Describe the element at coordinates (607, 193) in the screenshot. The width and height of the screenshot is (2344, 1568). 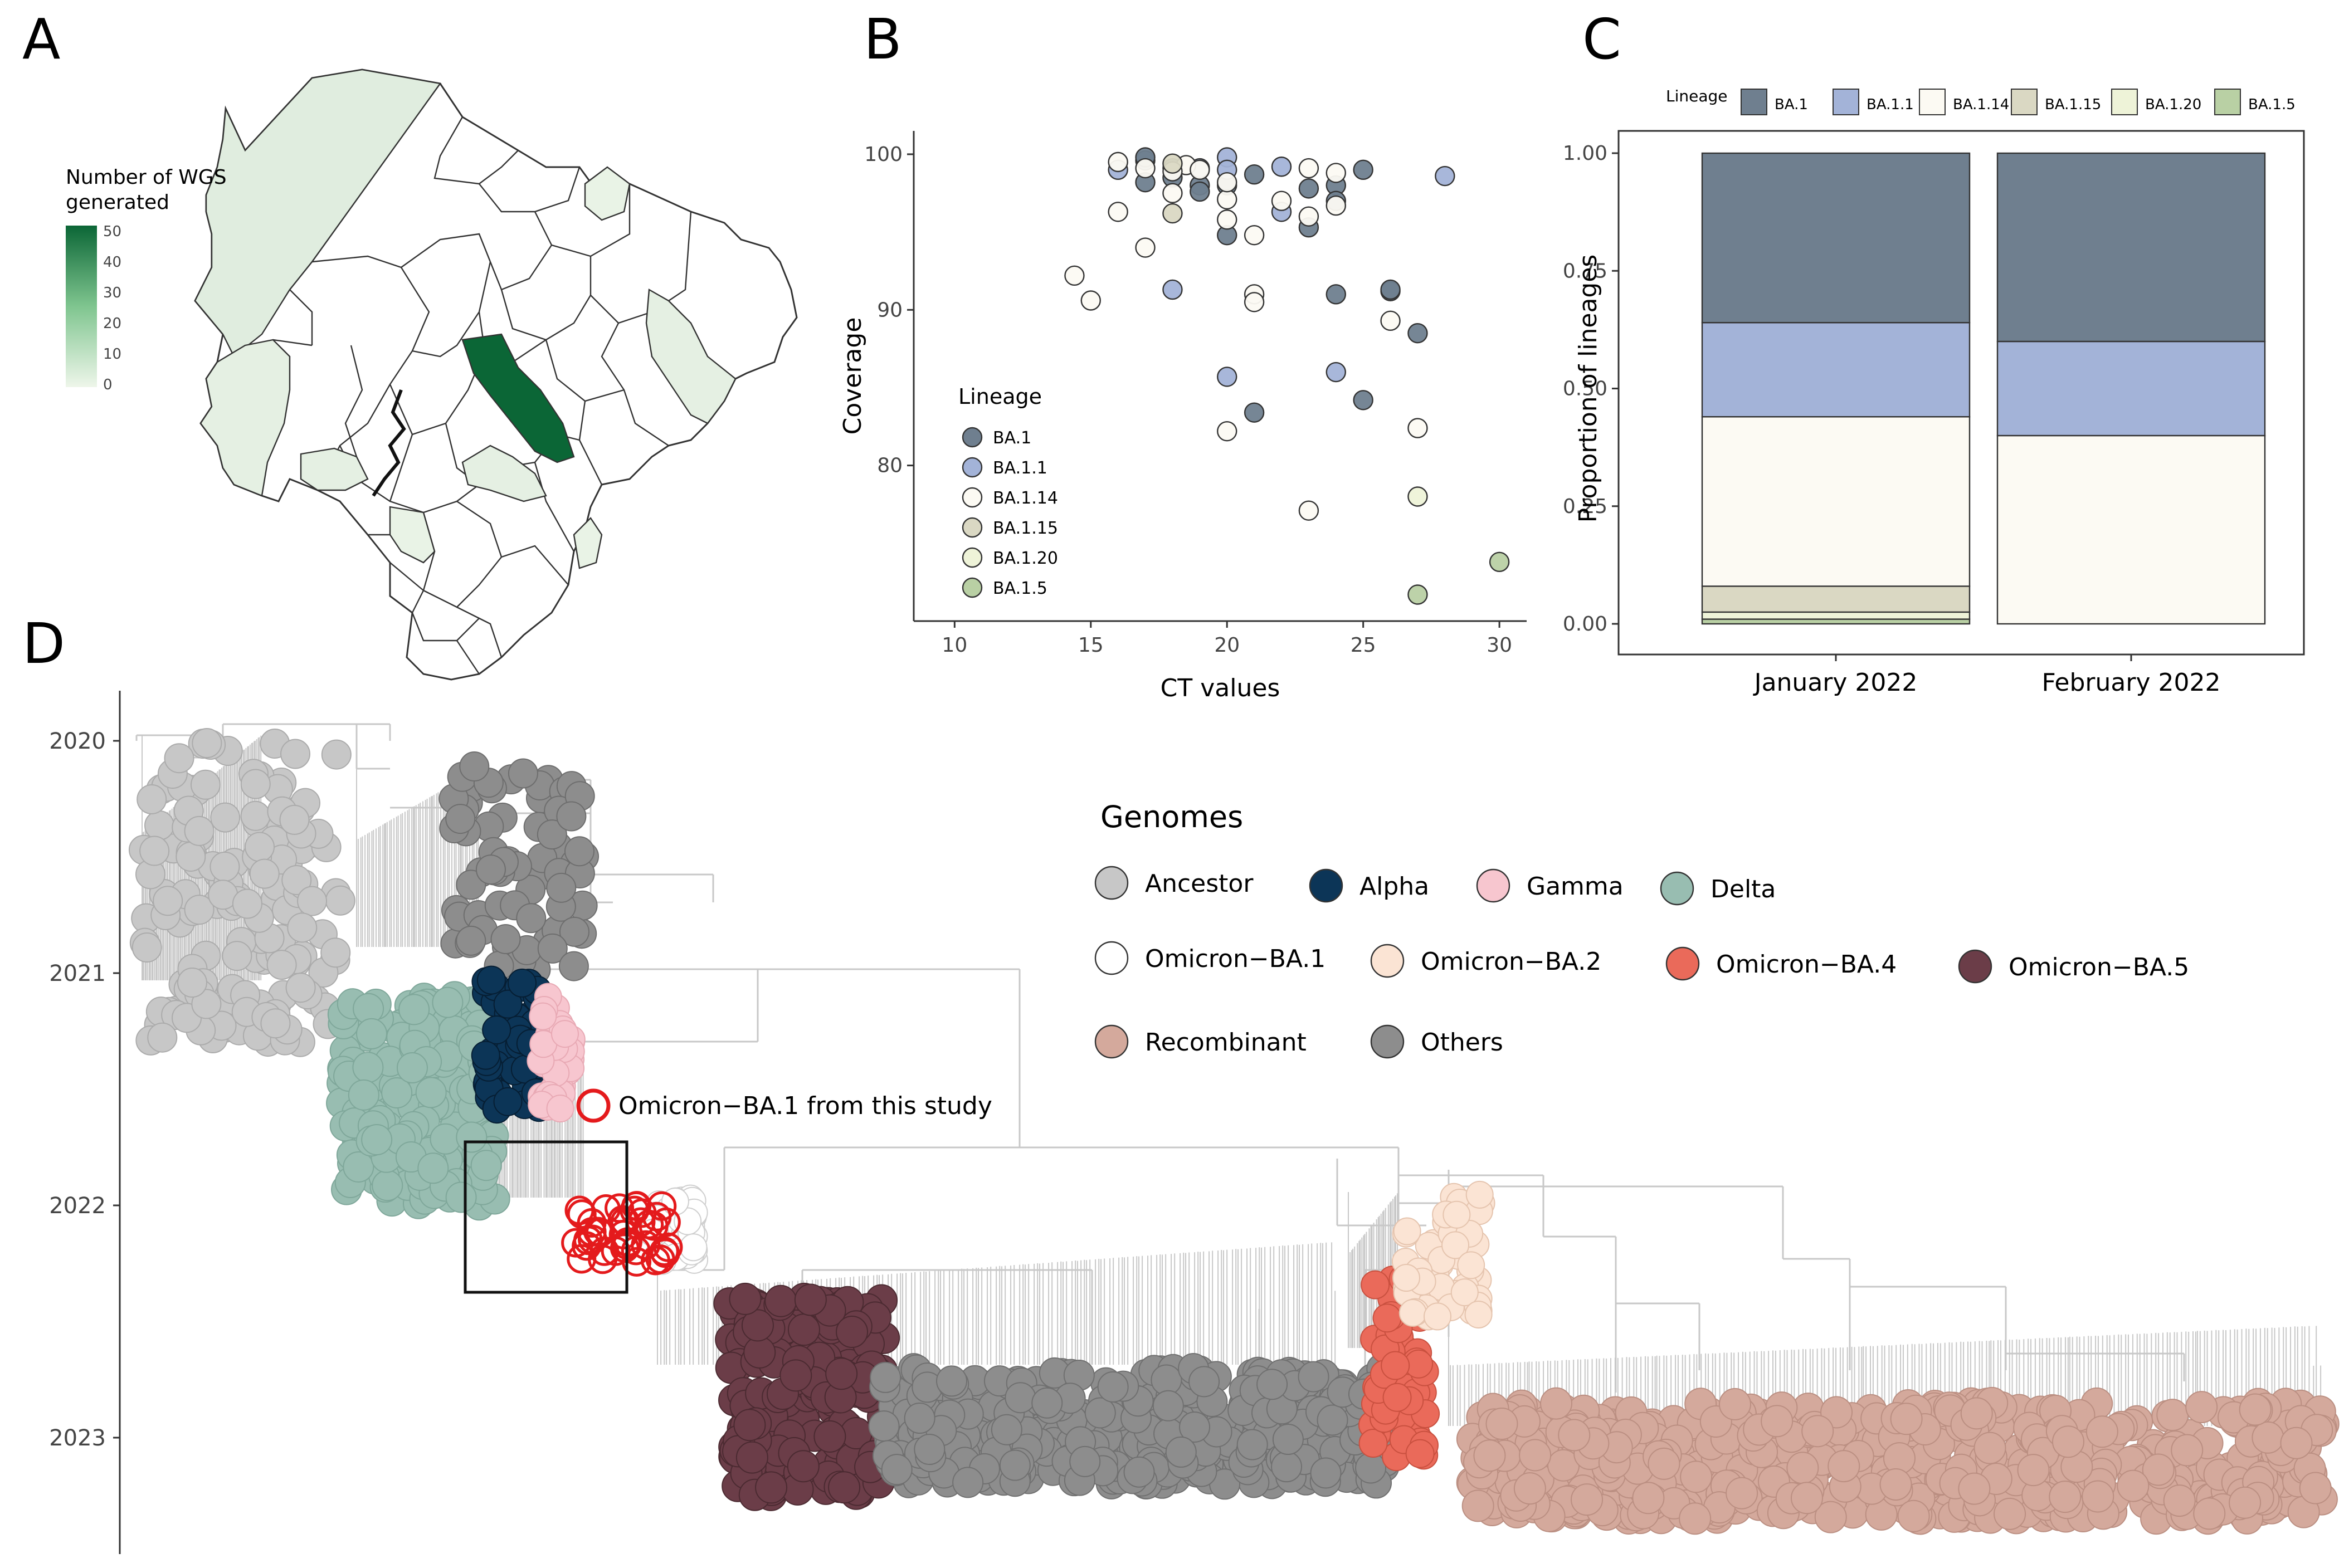
I see `municipality-north-east` at that location.